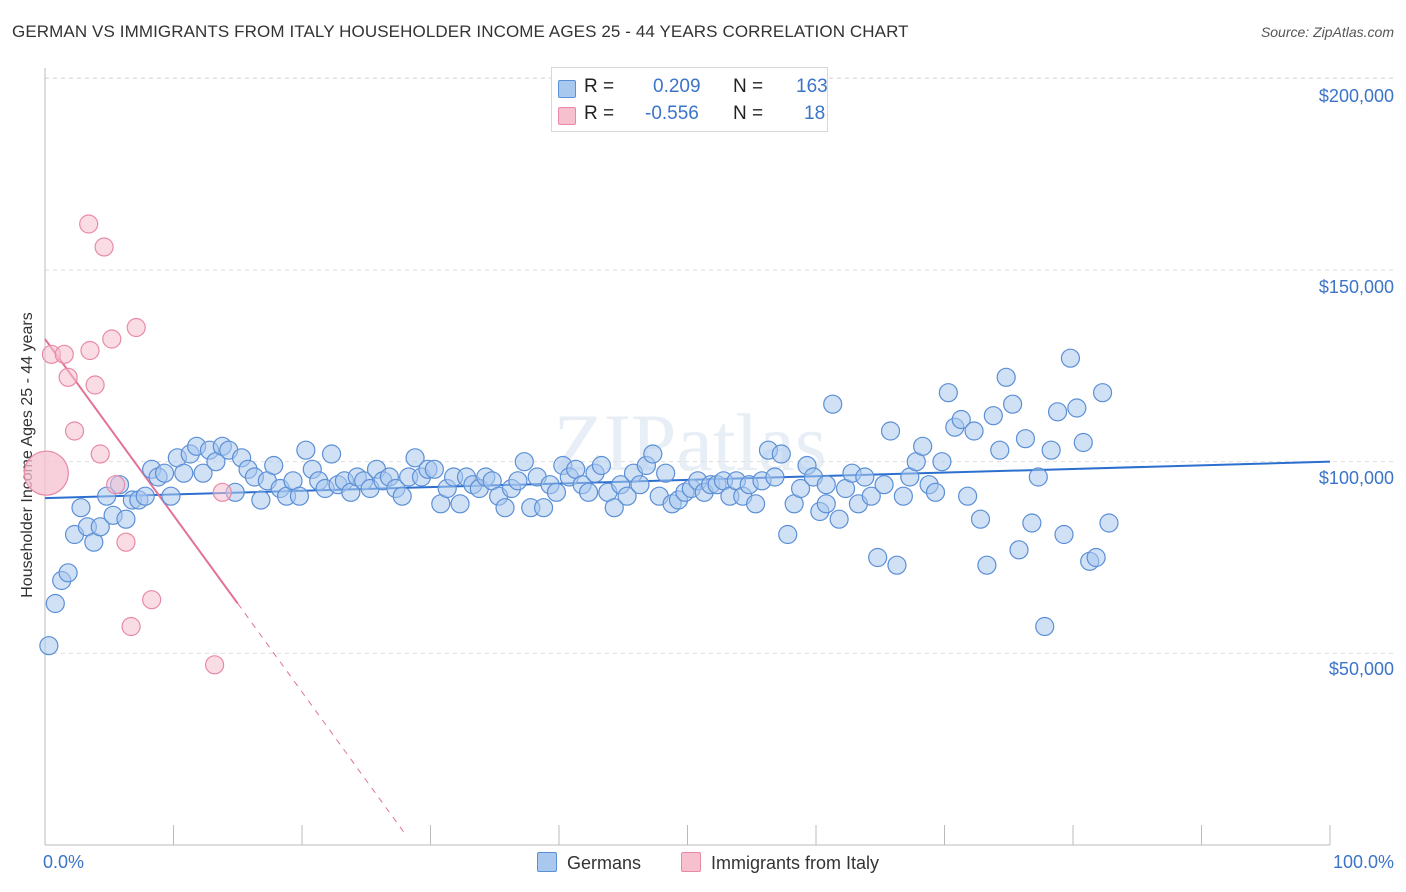 The image size is (1406, 892). Describe the element at coordinates (547, 862) in the screenshot. I see `germans-legend-swatch` at that location.